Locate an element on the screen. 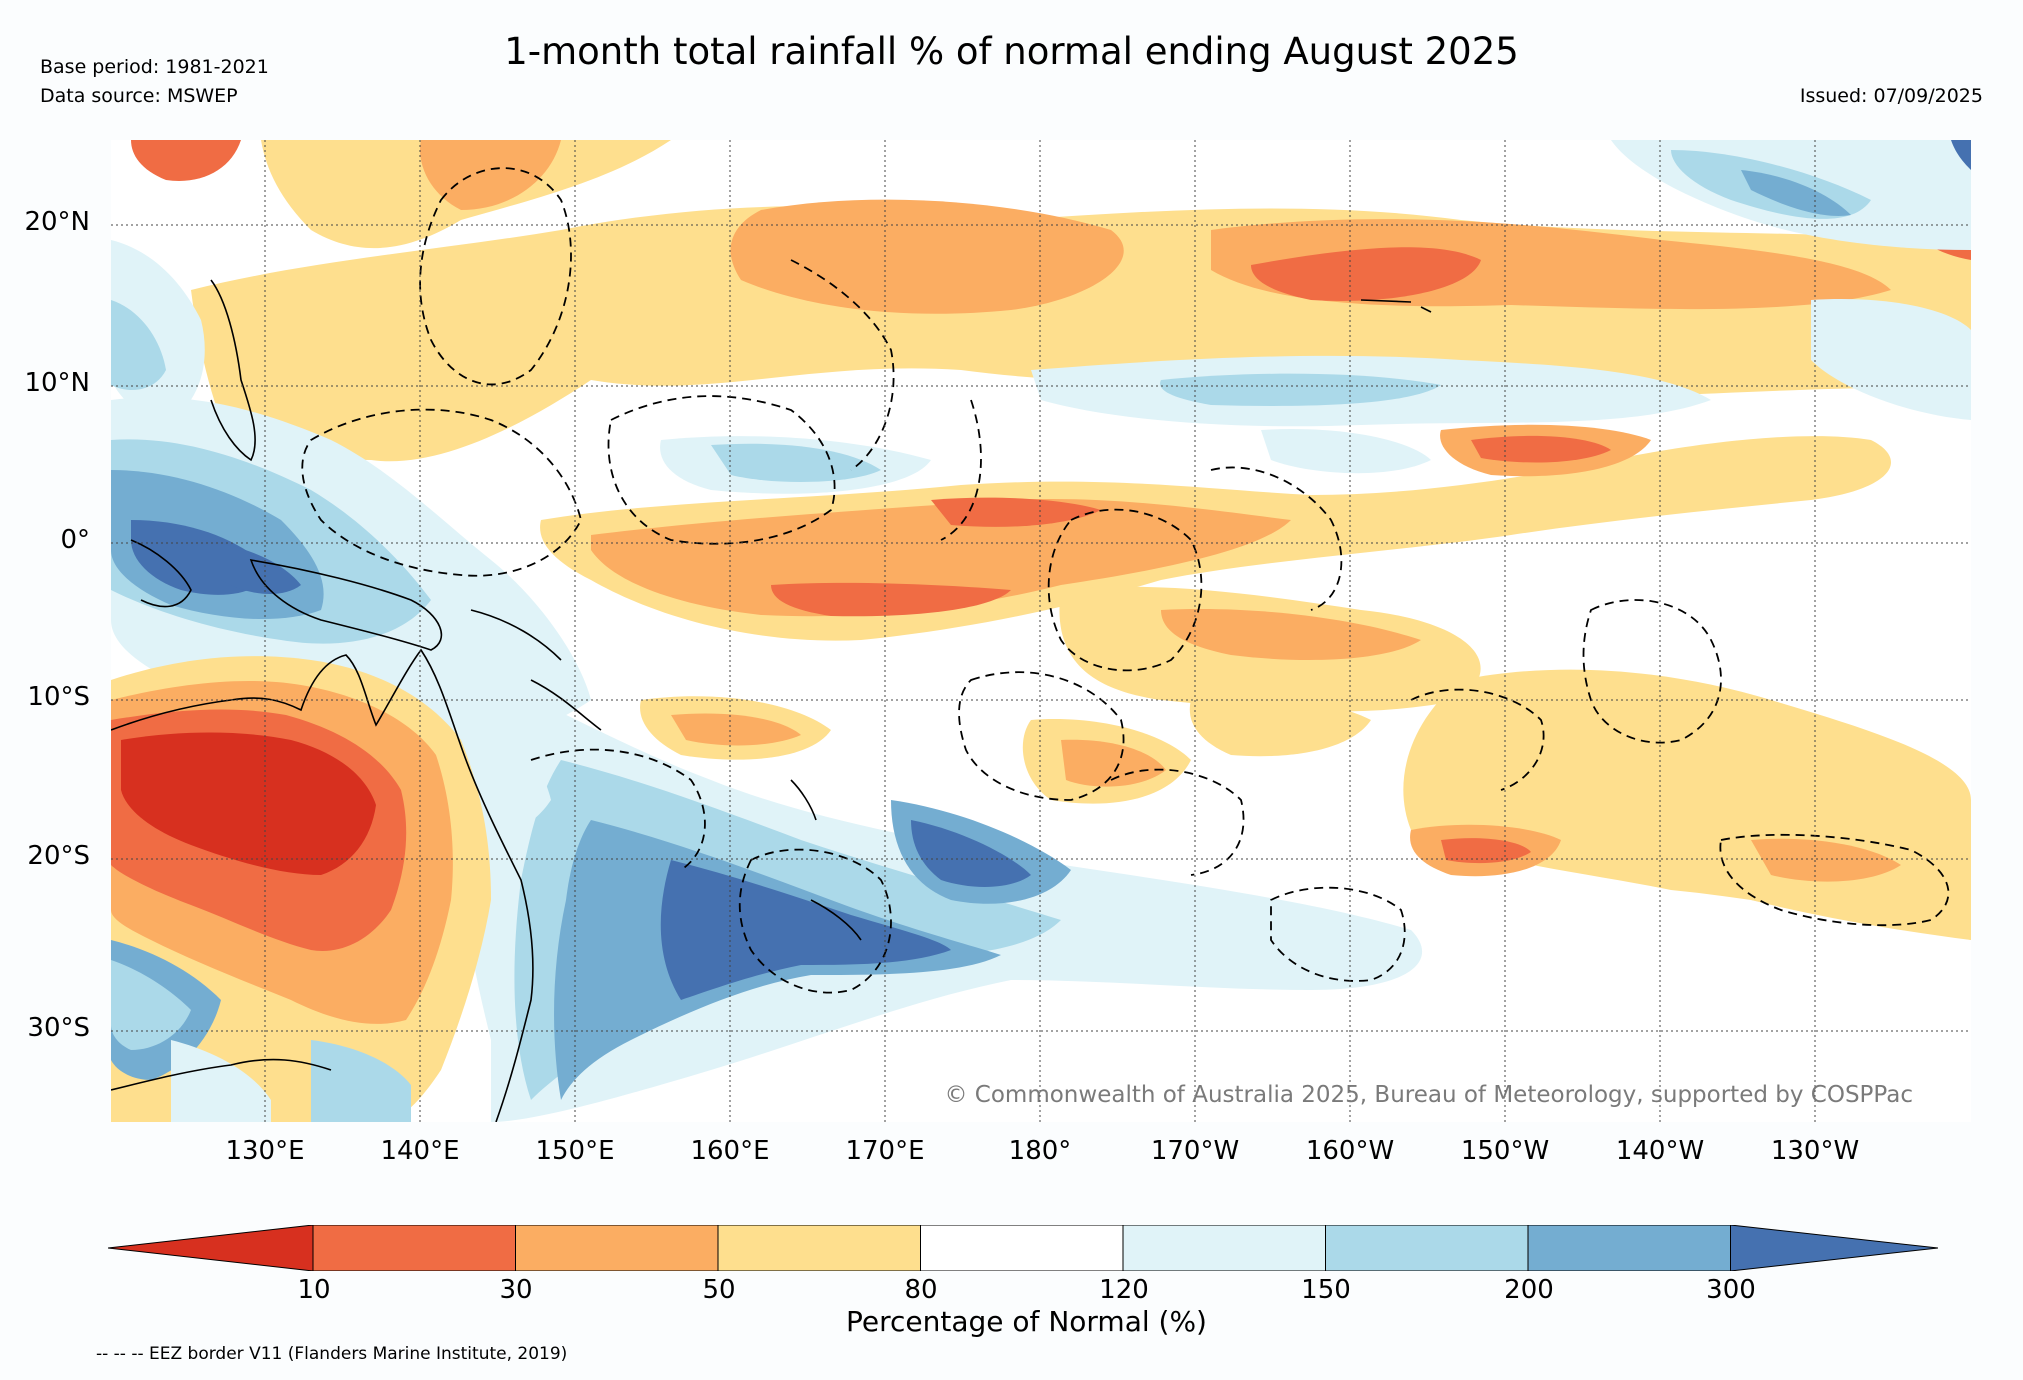  colorbar-tick-10: 10 is located at coordinates (314, 1290).